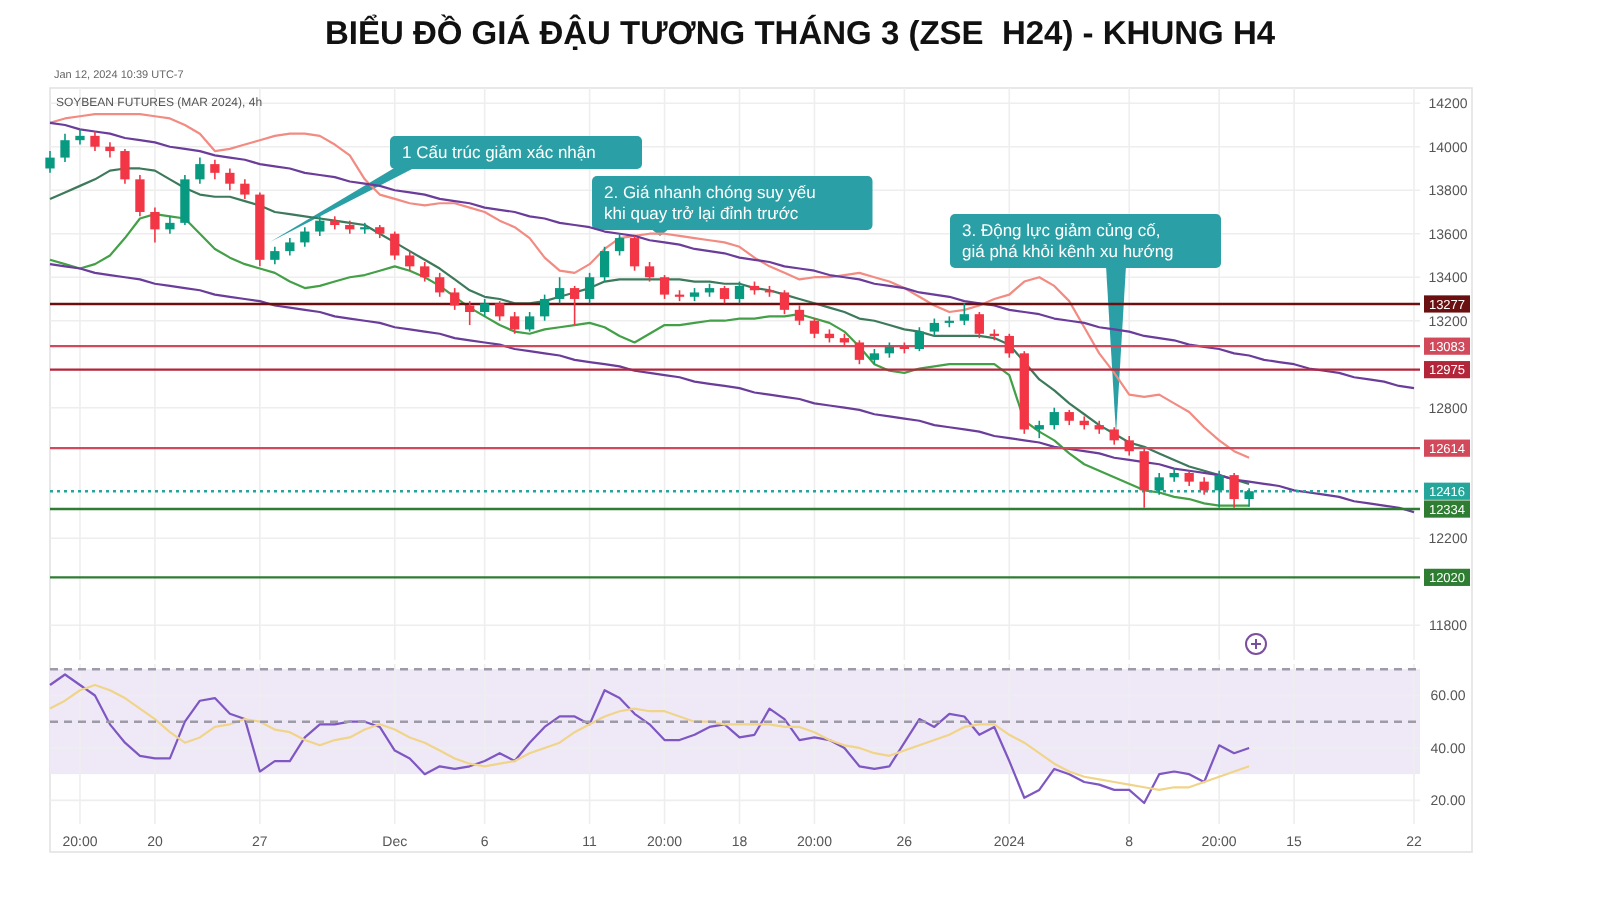 This screenshot has height=912, width=1600. I want to click on annotation: 1 Cấu trúc giảm xác nhận, so click(499, 152).